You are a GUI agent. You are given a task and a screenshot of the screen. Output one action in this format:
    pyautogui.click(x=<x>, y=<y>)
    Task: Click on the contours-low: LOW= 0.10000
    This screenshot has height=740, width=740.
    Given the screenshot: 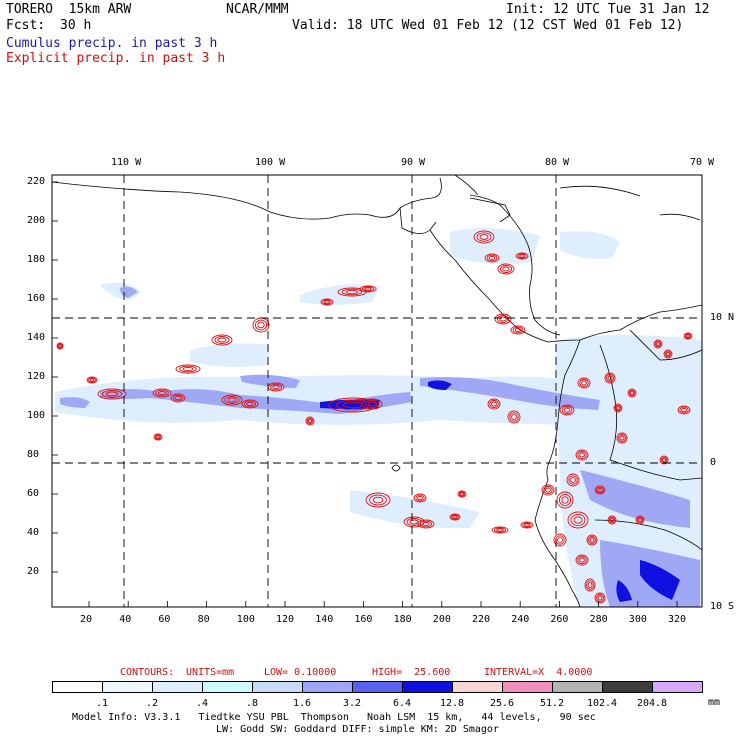 What is the action you would take?
    pyautogui.click(x=300, y=672)
    